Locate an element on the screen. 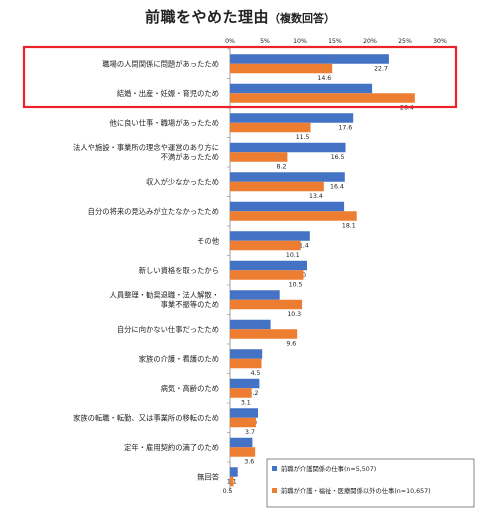 Image resolution: width=480 pixels, height=517 pixels. data-label: 9.6 is located at coordinates (291, 343).